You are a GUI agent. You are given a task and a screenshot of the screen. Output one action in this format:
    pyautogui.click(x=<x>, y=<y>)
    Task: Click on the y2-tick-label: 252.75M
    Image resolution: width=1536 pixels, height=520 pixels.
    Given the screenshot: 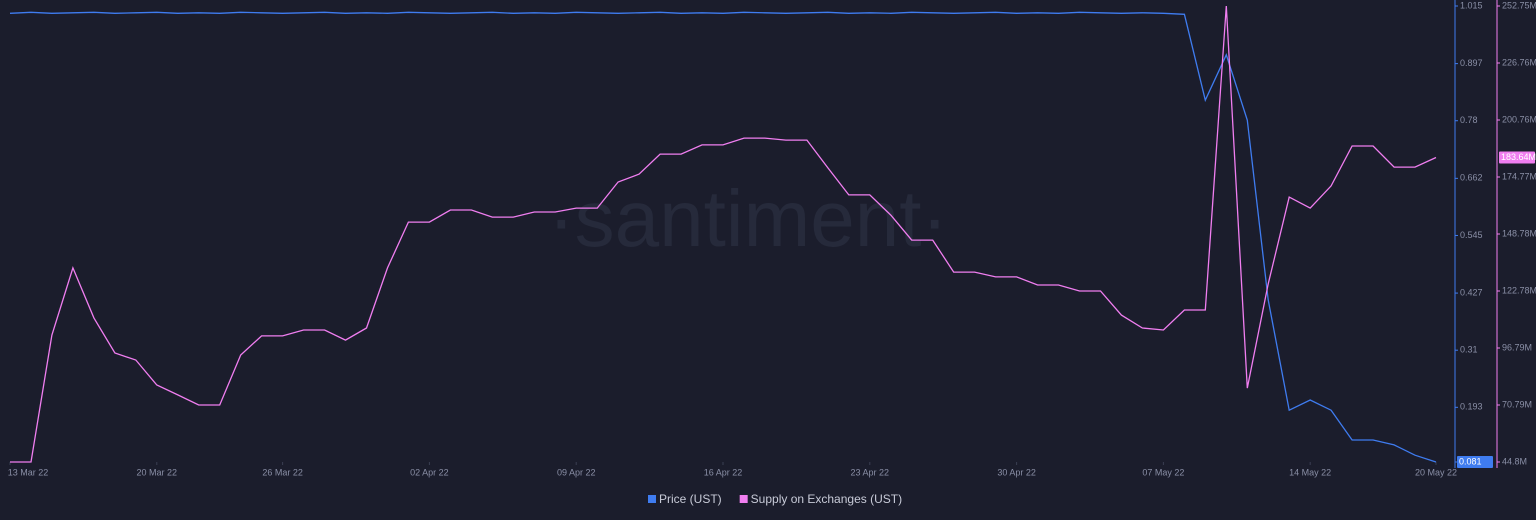 What is the action you would take?
    pyautogui.click(x=1519, y=5)
    